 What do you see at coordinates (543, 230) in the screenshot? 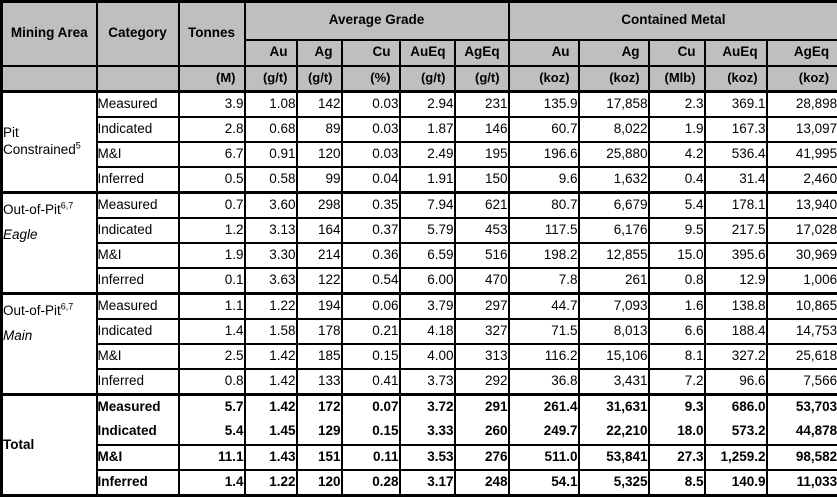
I see `value-cell: 117.5` at bounding box center [543, 230].